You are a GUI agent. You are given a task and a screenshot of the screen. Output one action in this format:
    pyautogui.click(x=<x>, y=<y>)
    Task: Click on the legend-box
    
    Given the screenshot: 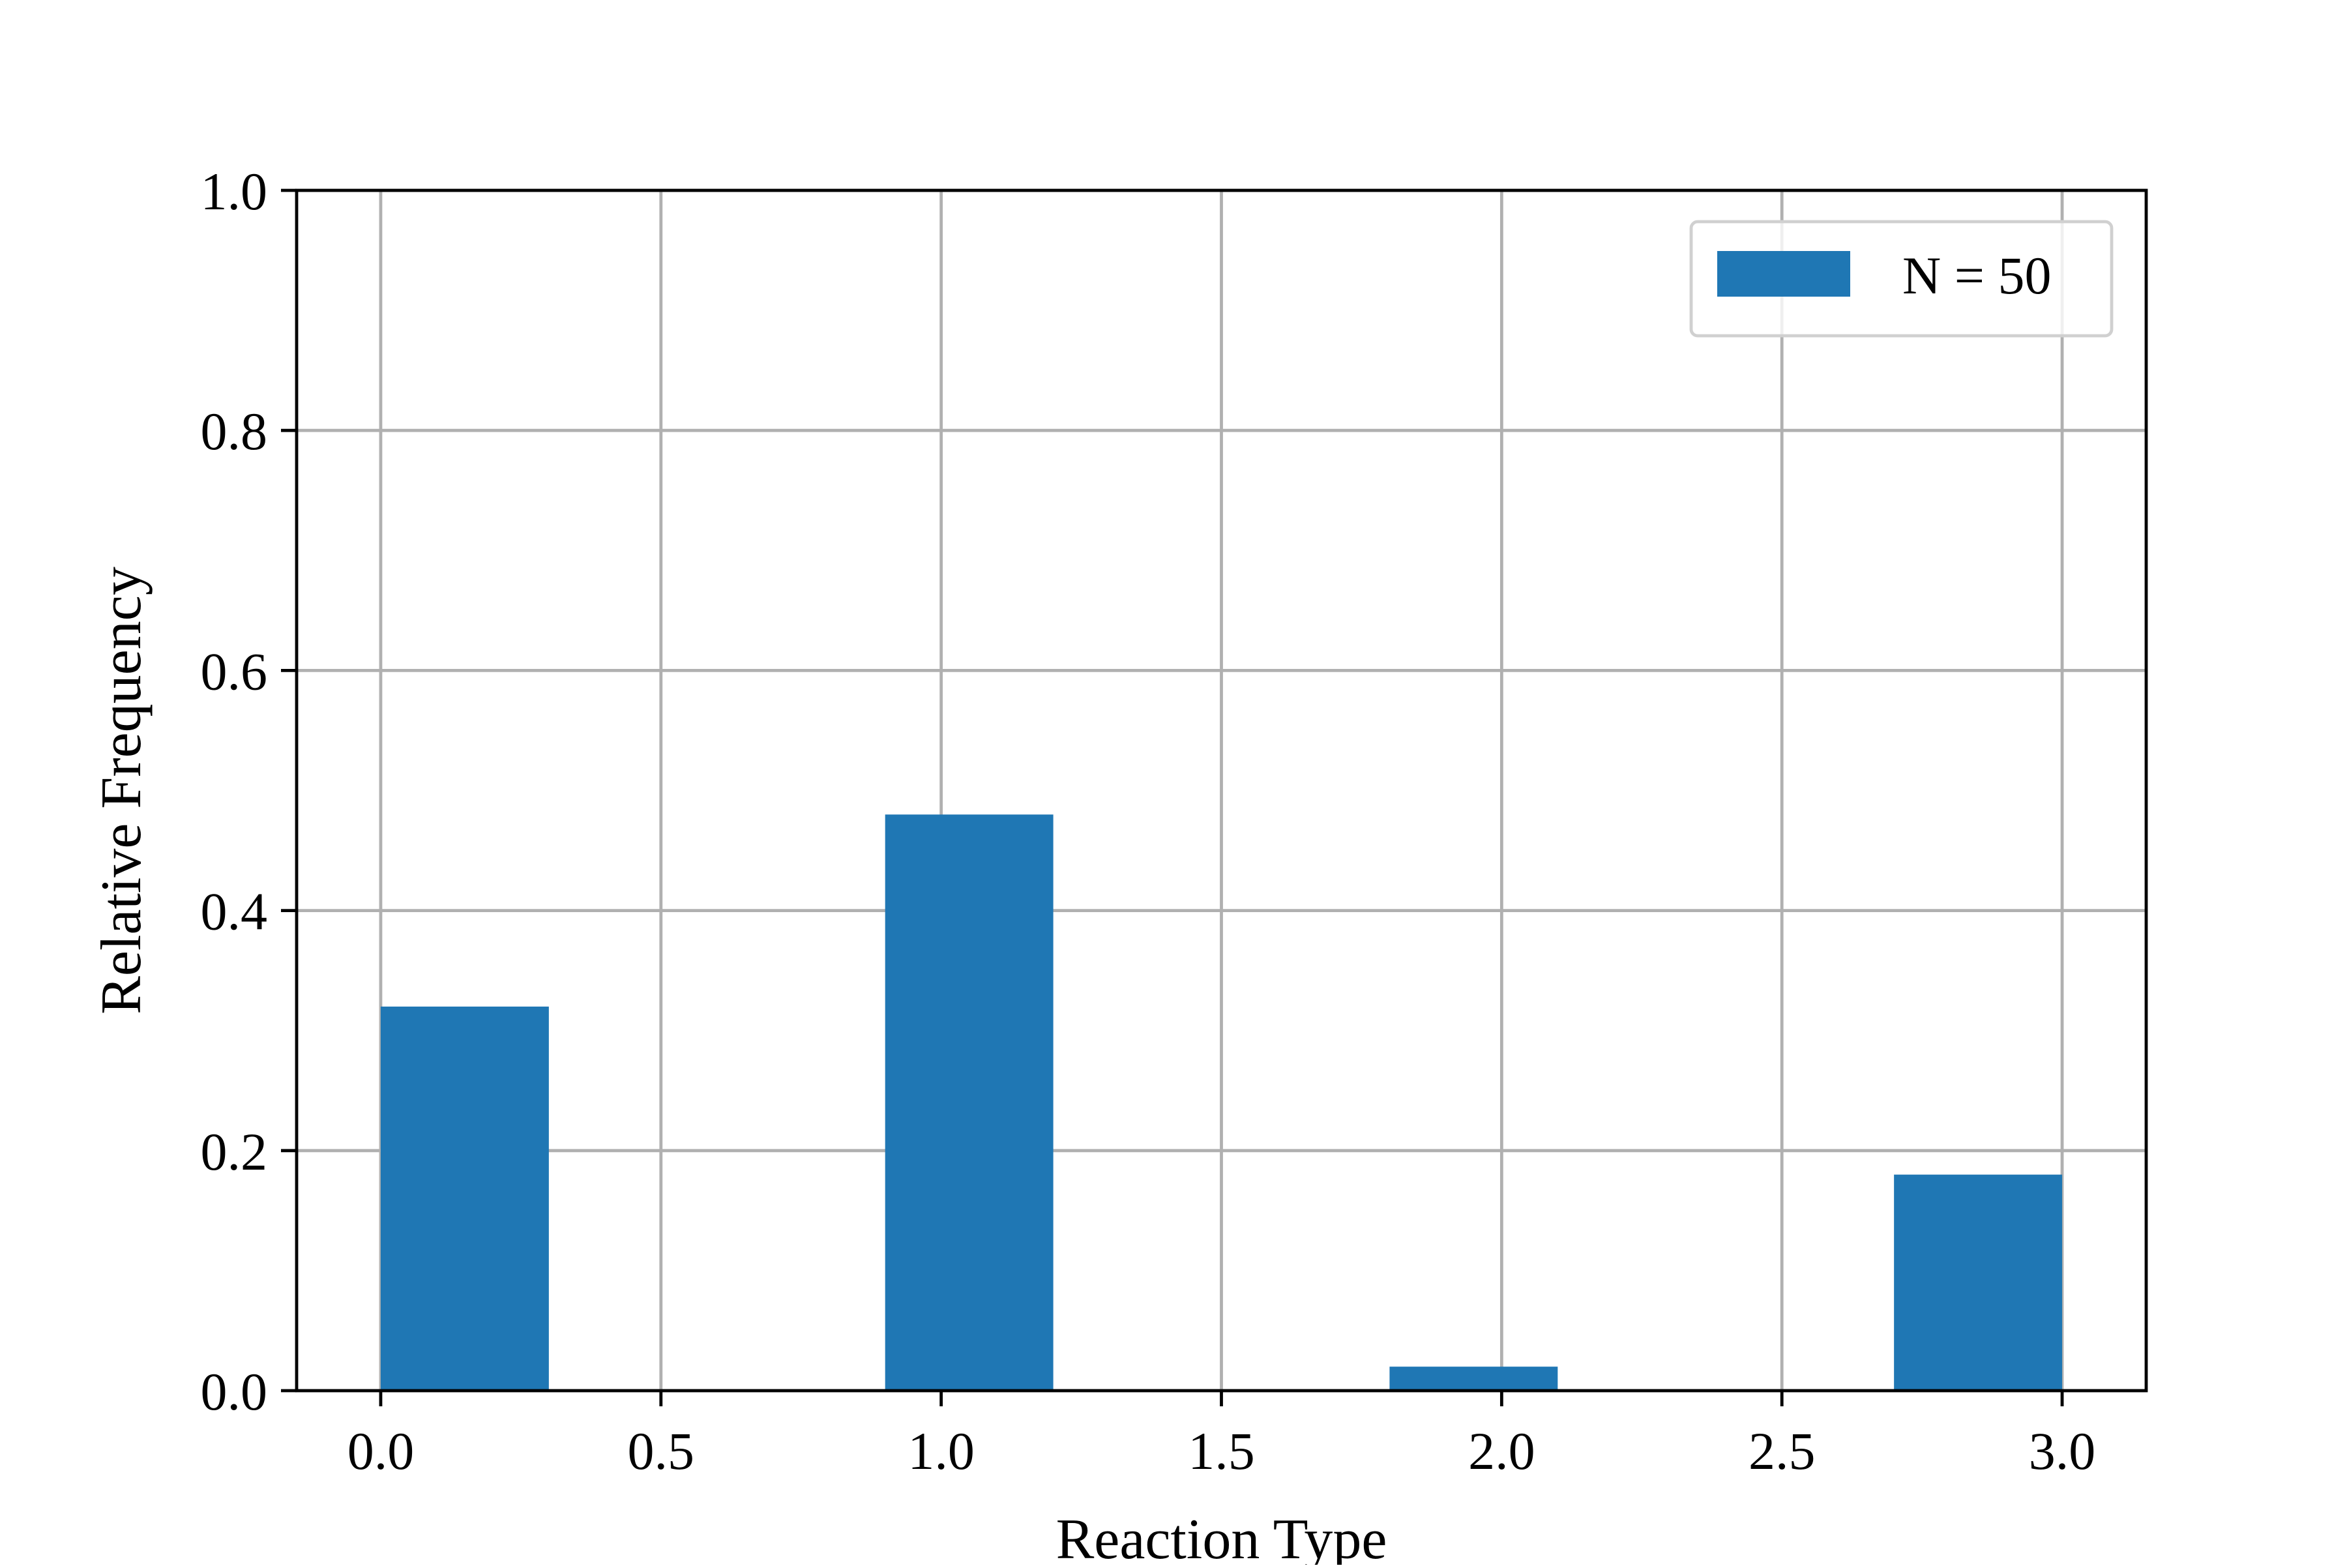 What is the action you would take?
    pyautogui.click(x=1901, y=279)
    